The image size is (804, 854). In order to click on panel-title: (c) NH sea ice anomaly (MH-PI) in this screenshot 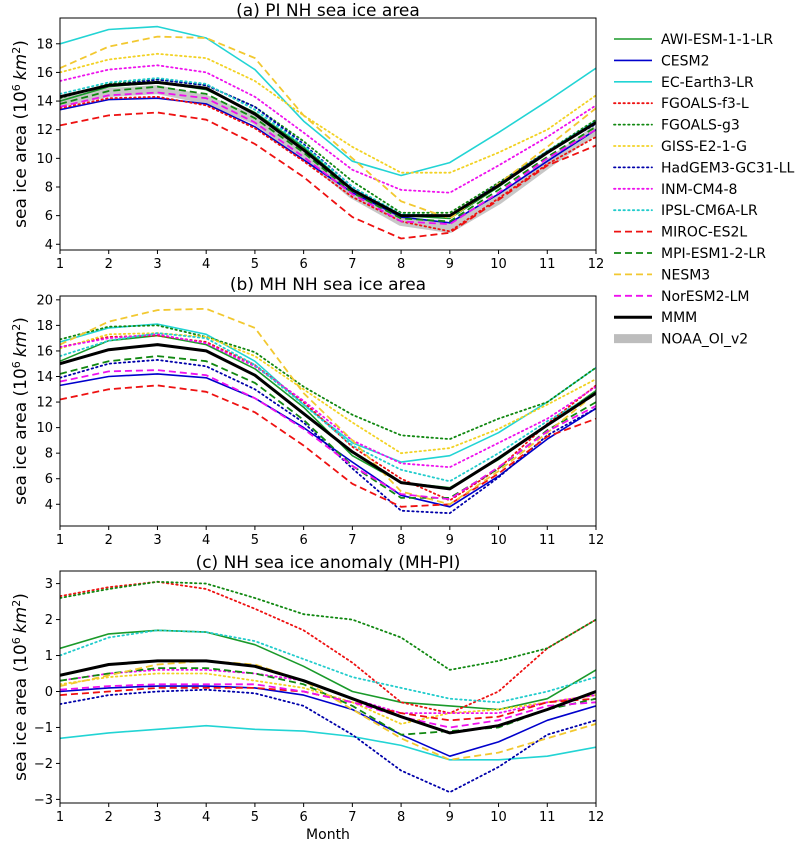, I will do `click(328, 563)`.